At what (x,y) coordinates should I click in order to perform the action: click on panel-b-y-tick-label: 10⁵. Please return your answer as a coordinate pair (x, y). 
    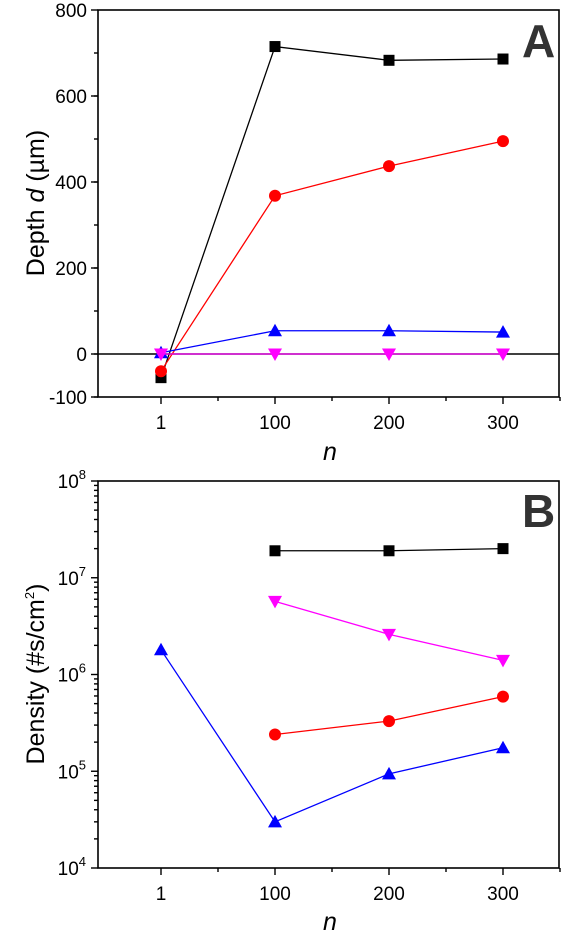
    Looking at the image, I should click on (72, 770).